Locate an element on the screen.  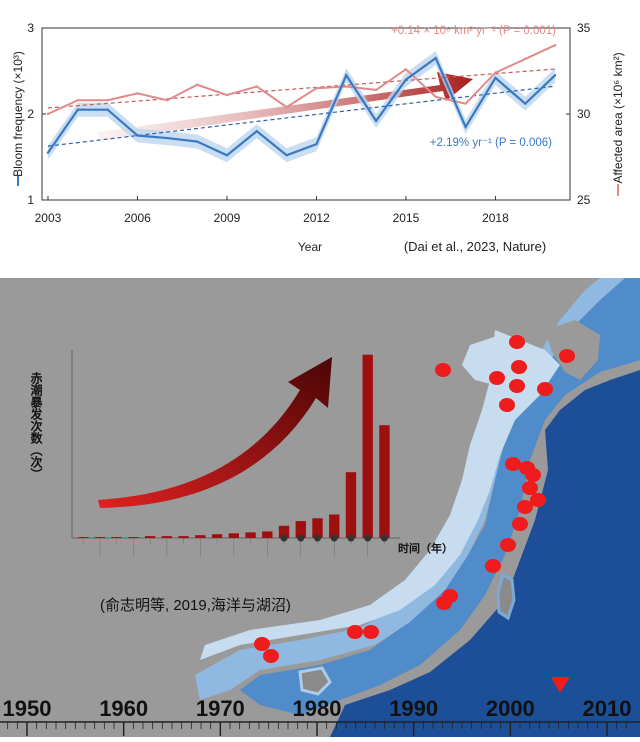
x-tick-label: 2003 is located at coordinates (48, 218).